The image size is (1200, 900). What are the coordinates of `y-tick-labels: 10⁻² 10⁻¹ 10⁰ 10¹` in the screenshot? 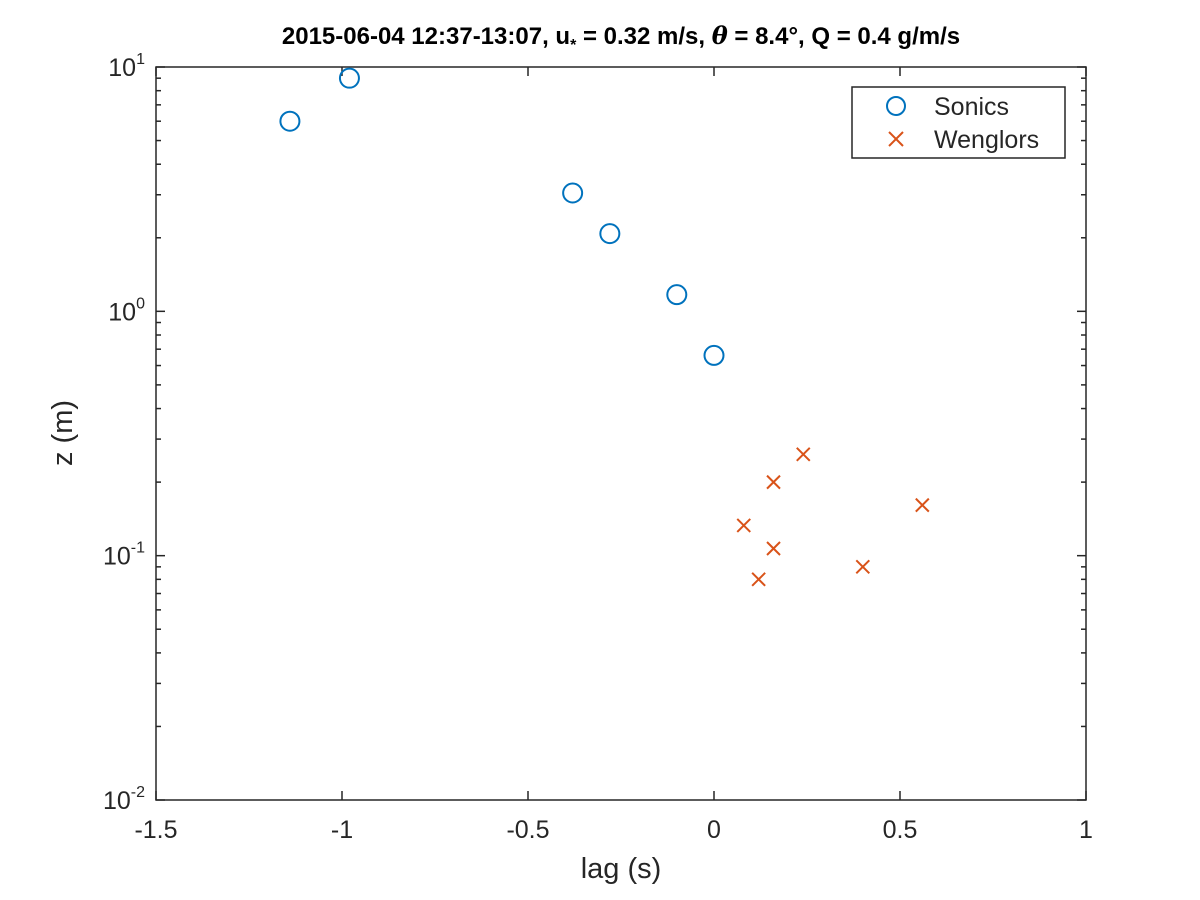 It's located at (124, 433).